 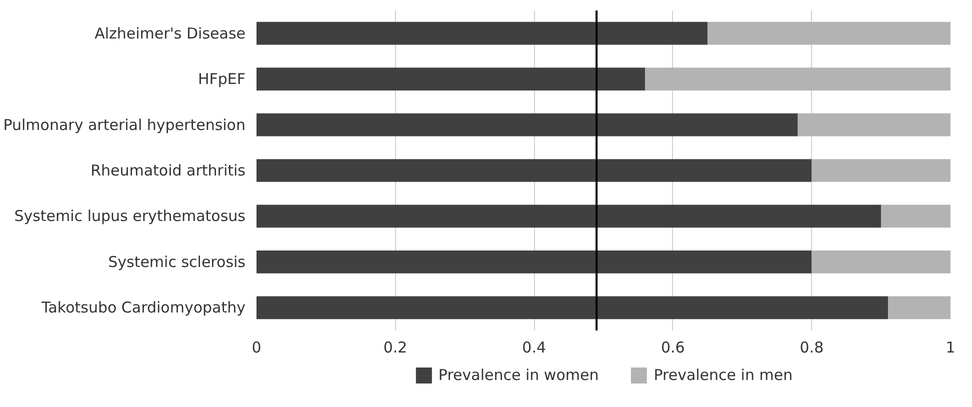 What do you see at coordinates (222, 79) in the screenshot?
I see `y-tick-label: HFpEF` at bounding box center [222, 79].